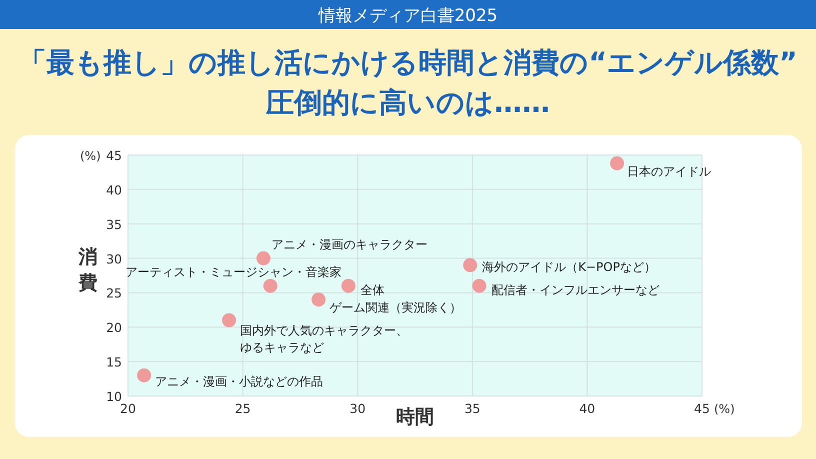 The image size is (816, 459). I want to click on x-tick-label: 40, so click(587, 408).